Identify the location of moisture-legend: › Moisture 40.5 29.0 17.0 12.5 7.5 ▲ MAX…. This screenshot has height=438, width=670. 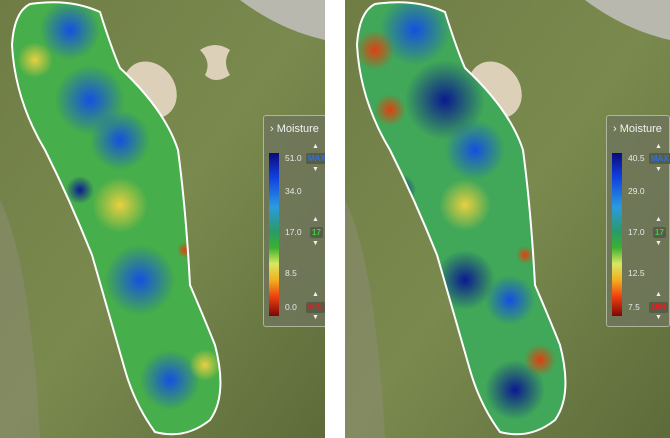
(638, 221).